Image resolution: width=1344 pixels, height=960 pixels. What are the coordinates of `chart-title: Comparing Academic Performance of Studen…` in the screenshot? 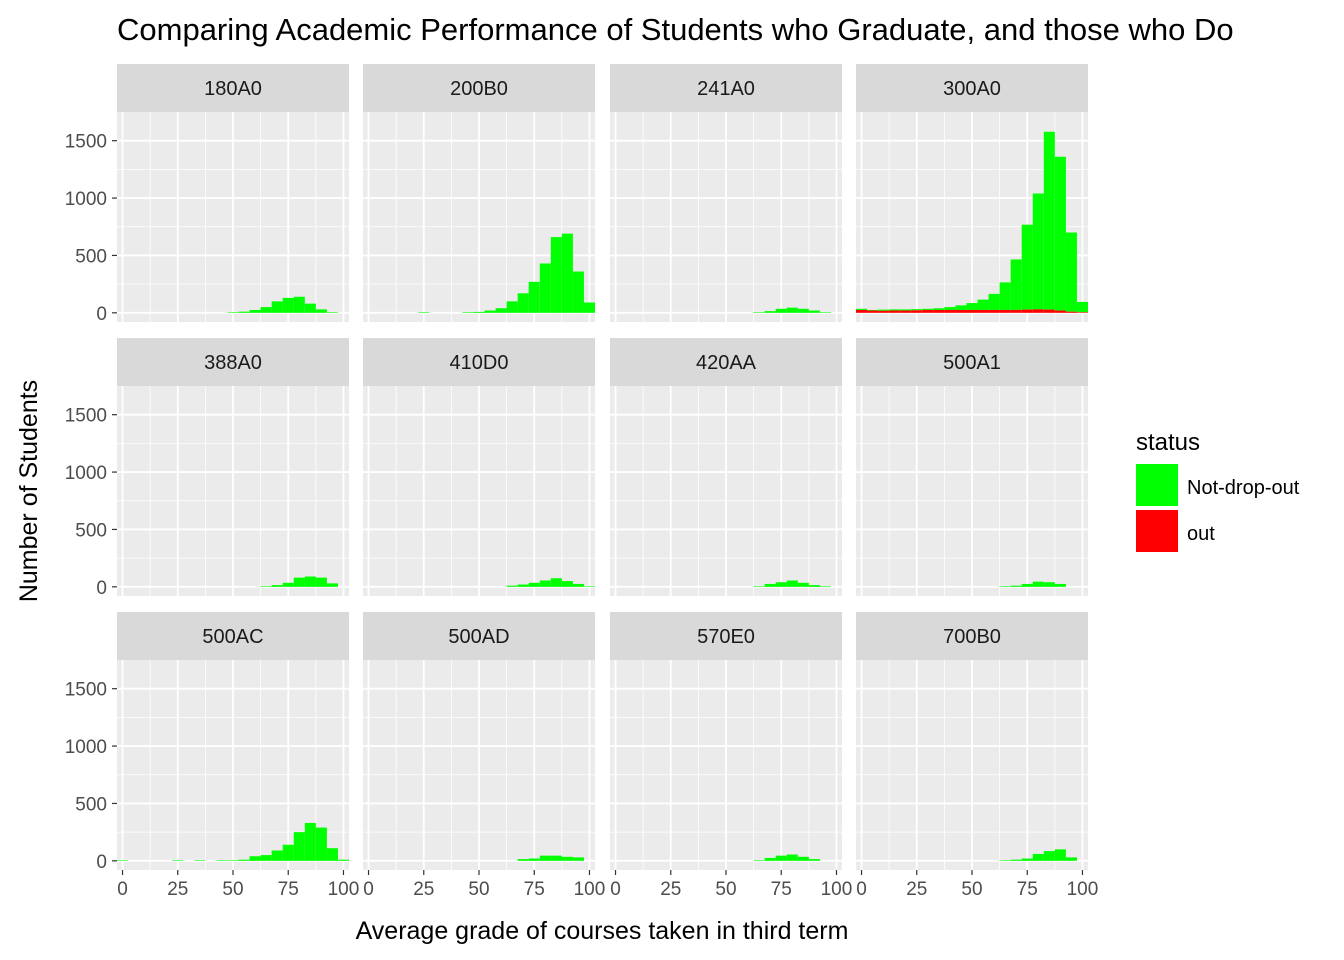 It's located at (675, 29).